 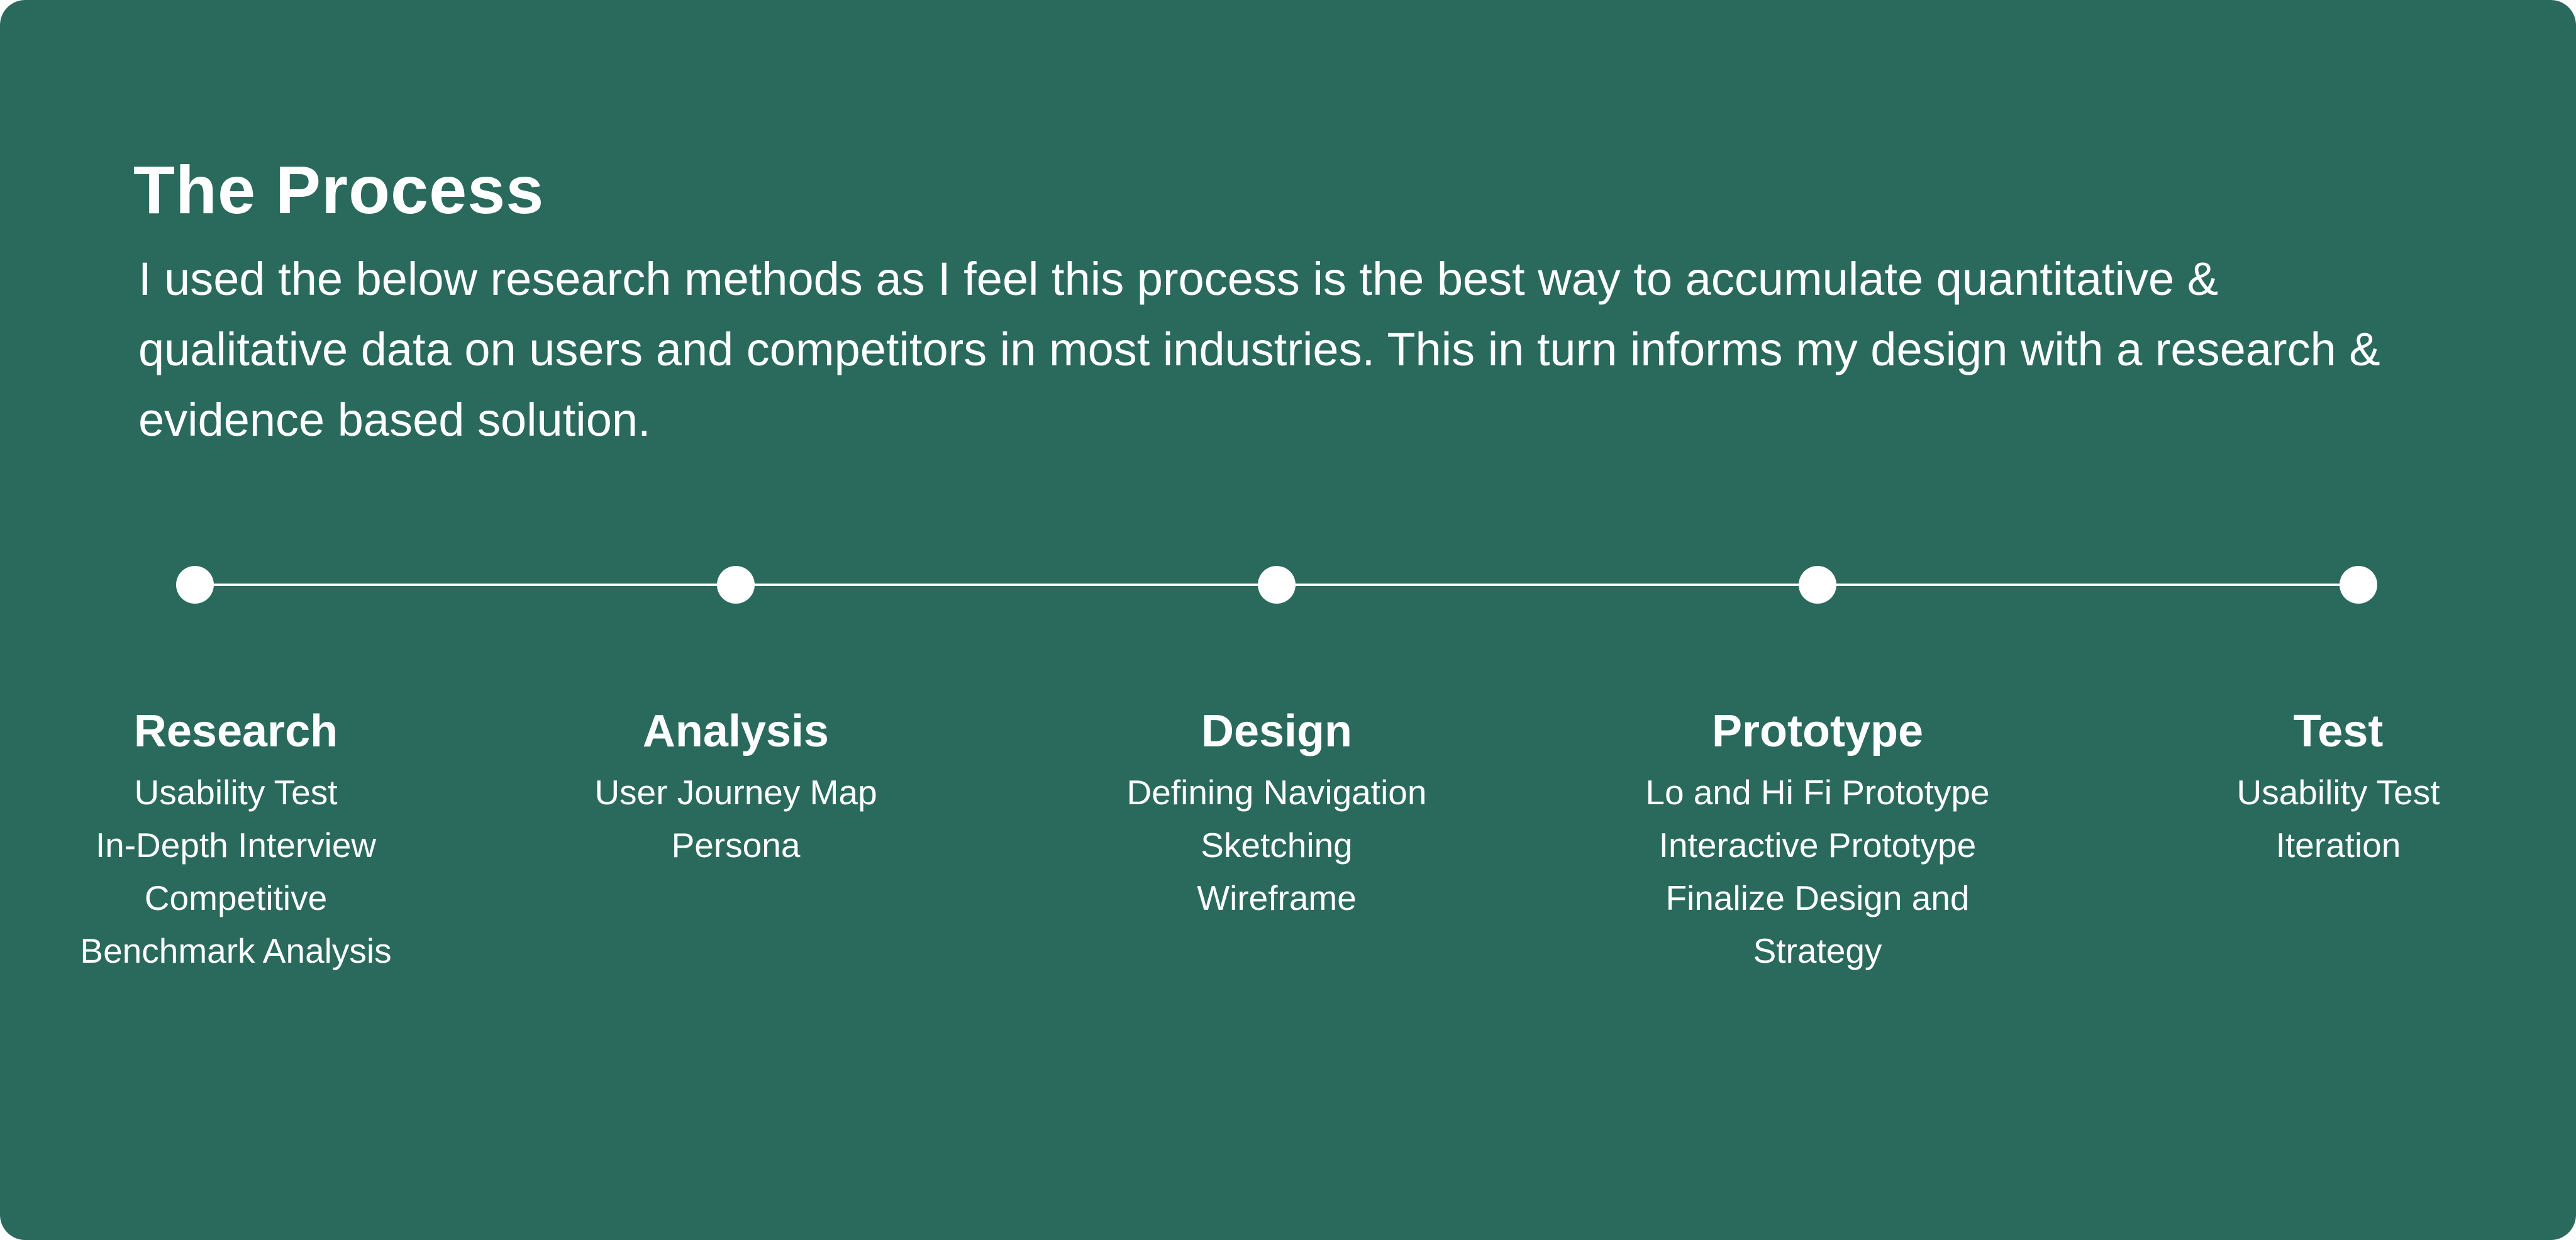 What do you see at coordinates (236, 845) in the screenshot?
I see `step-item: In-Depth Interview` at bounding box center [236, 845].